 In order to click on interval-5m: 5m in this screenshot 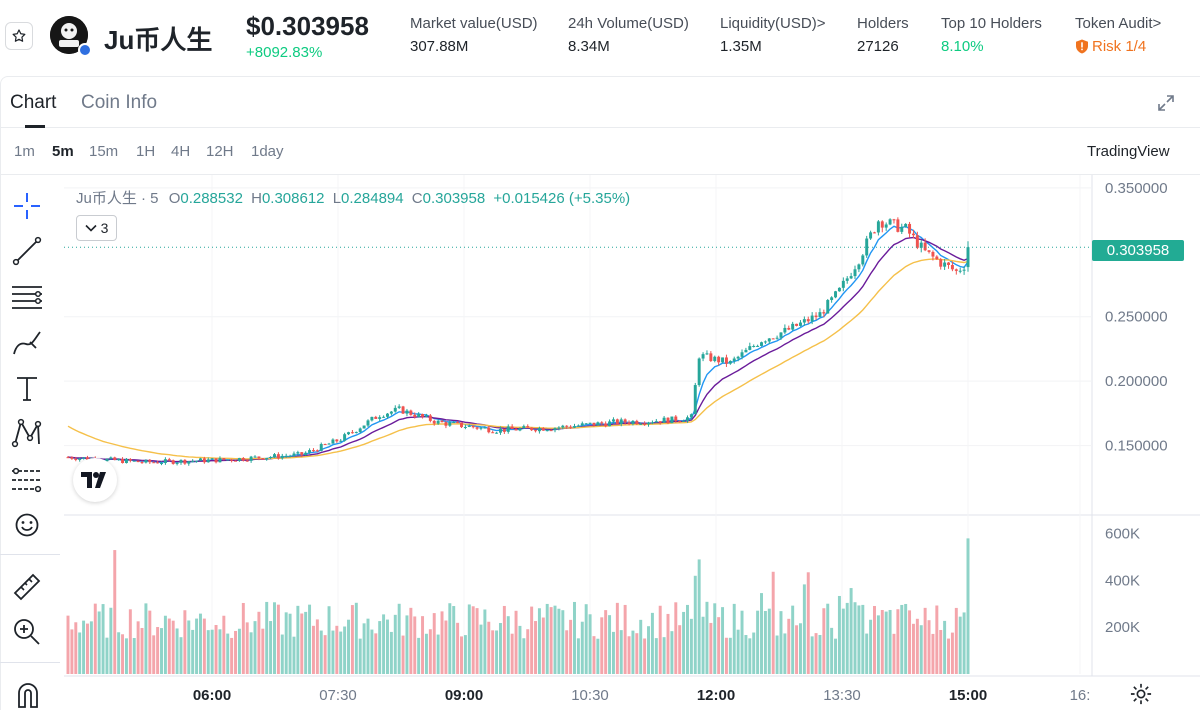, I will do `click(63, 151)`.